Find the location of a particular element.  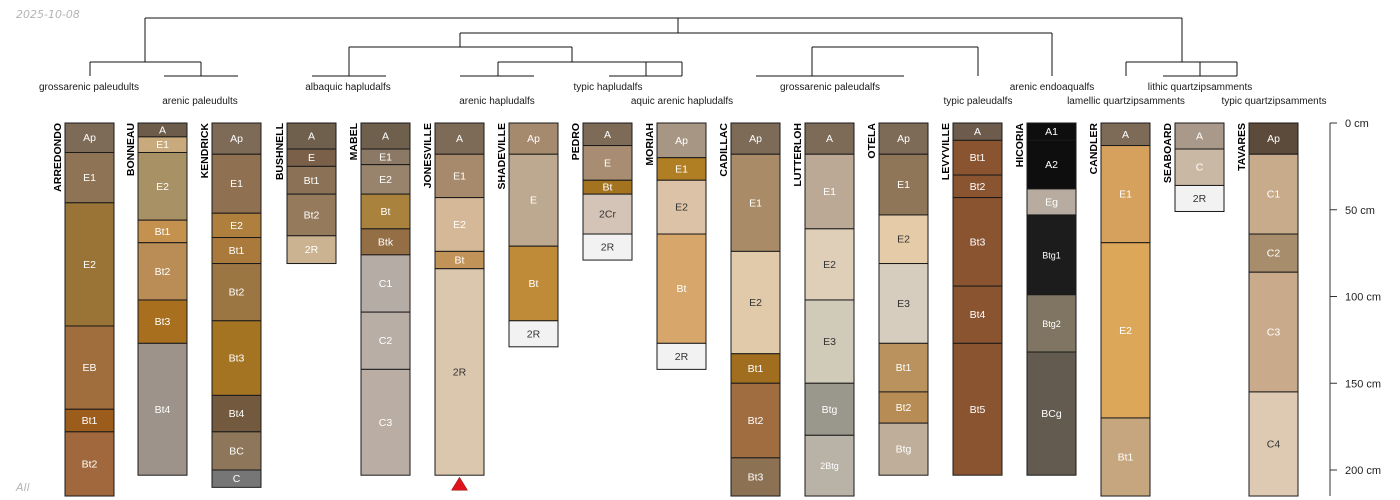

profile-jonesville: JONESVILLE A E1 E2 Bt 2R is located at coordinates (453, 306).